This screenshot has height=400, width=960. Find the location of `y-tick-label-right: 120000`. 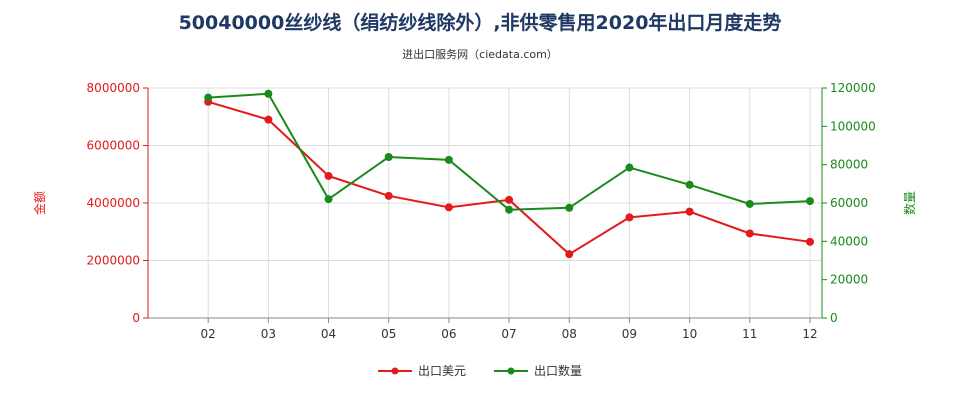

y-tick-label-right: 120000 is located at coordinates (853, 88).